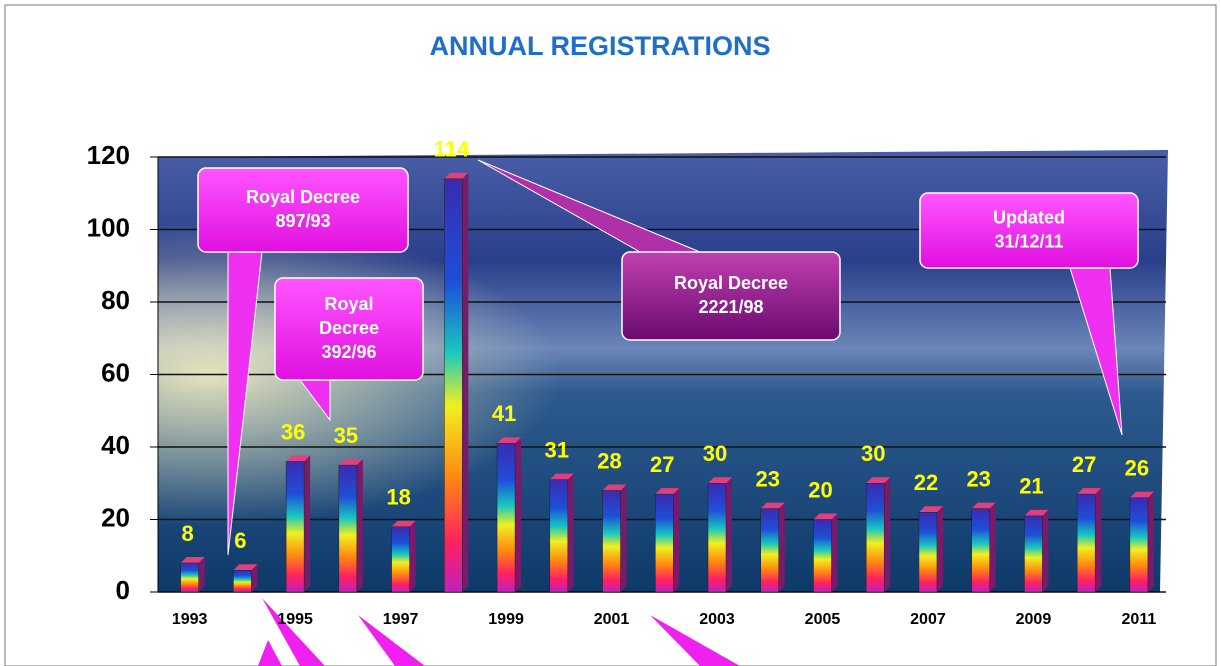  Describe the element at coordinates (115, 300) in the screenshot. I see `y-tick-label: 80` at that location.